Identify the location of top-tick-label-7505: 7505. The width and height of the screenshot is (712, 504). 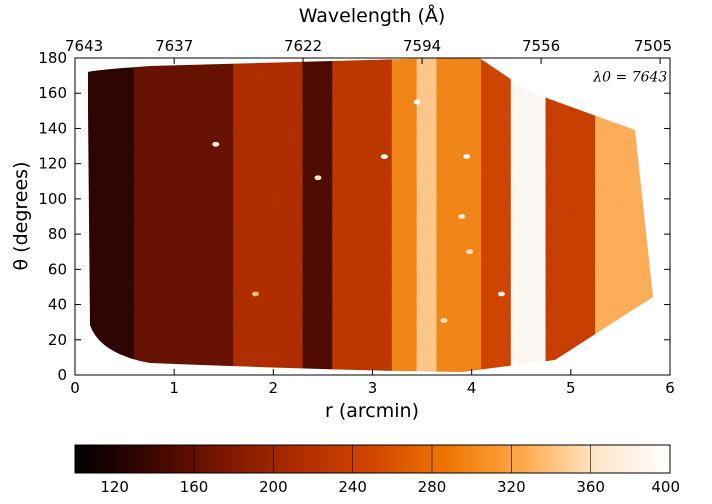
(653, 46).